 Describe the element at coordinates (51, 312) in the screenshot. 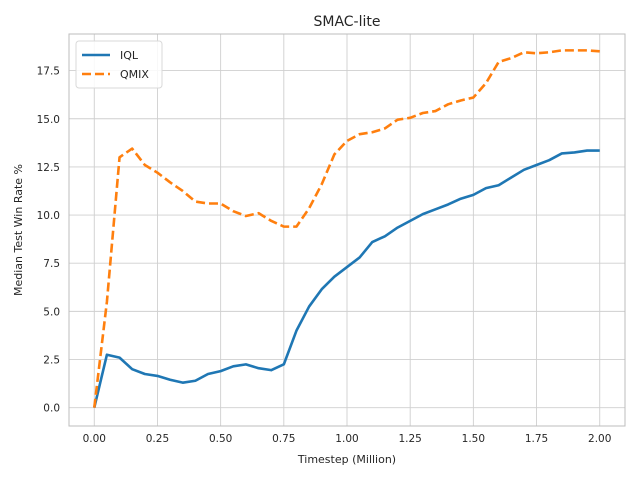

I see `y-tick-label: 5.0` at that location.